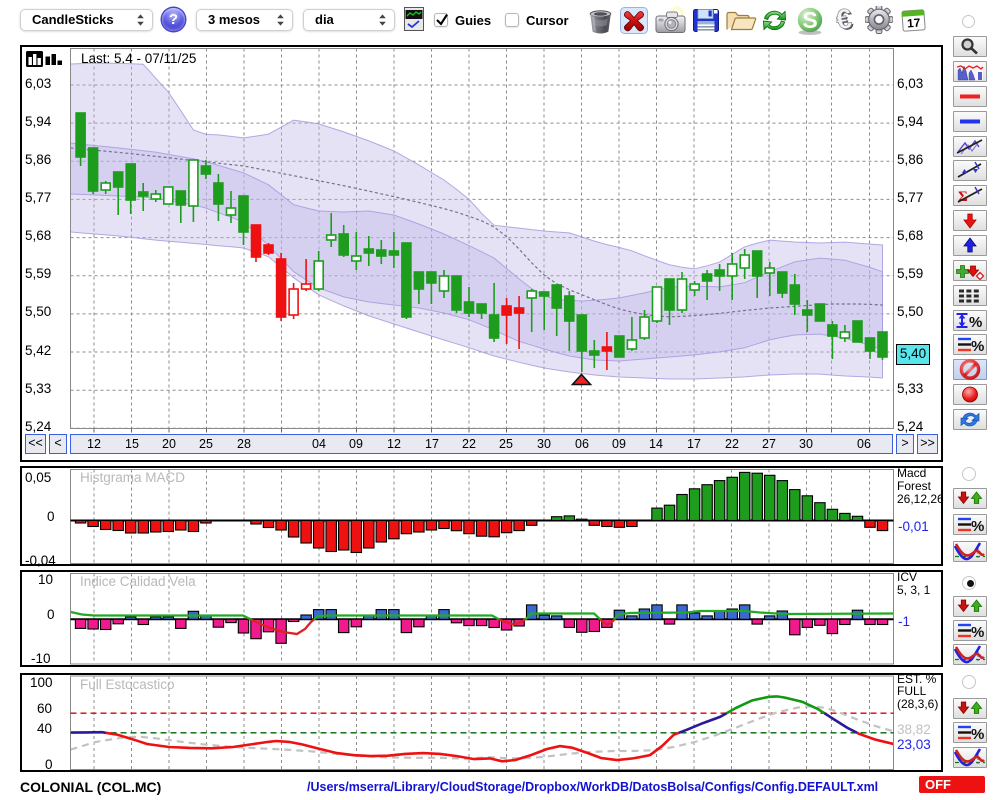 The height and width of the screenshot is (800, 1000). What do you see at coordinates (809, 20) in the screenshot?
I see `svg-text: S` at bounding box center [809, 20].